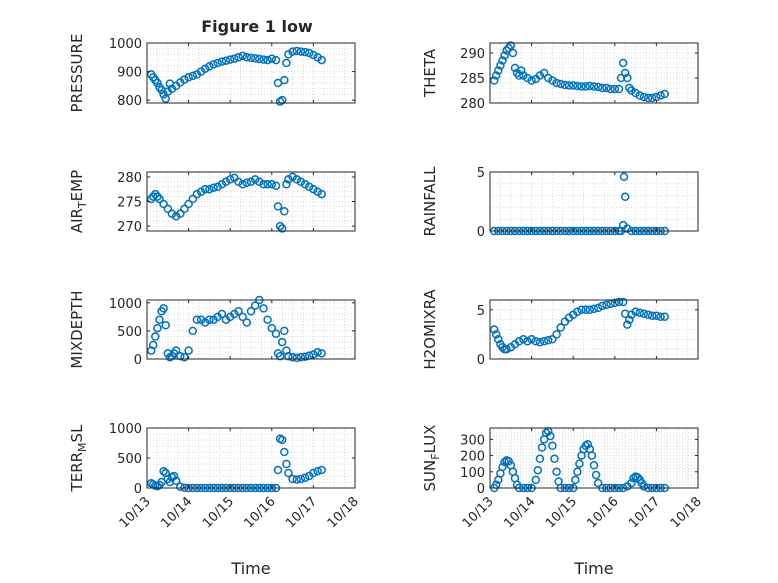 Image resolution: width=778 pixels, height=583 pixels. What do you see at coordinates (236, 202) in the screenshot?
I see `series-markers` at bounding box center [236, 202].